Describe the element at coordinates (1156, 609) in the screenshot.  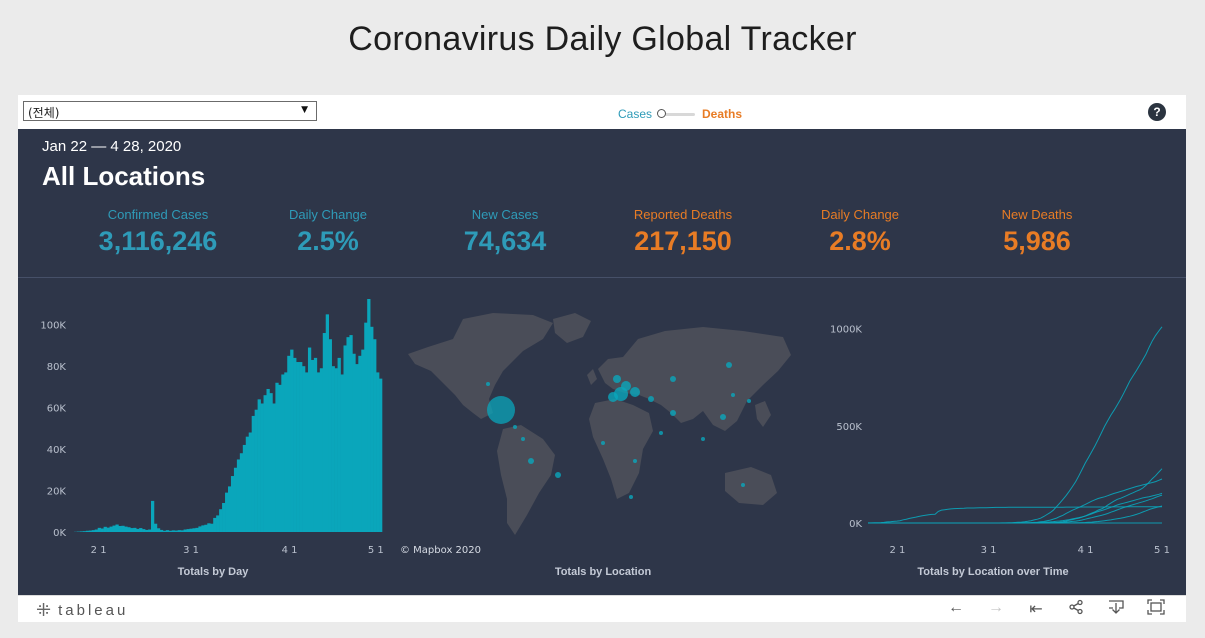
I see `fullscreen-icon` at that location.